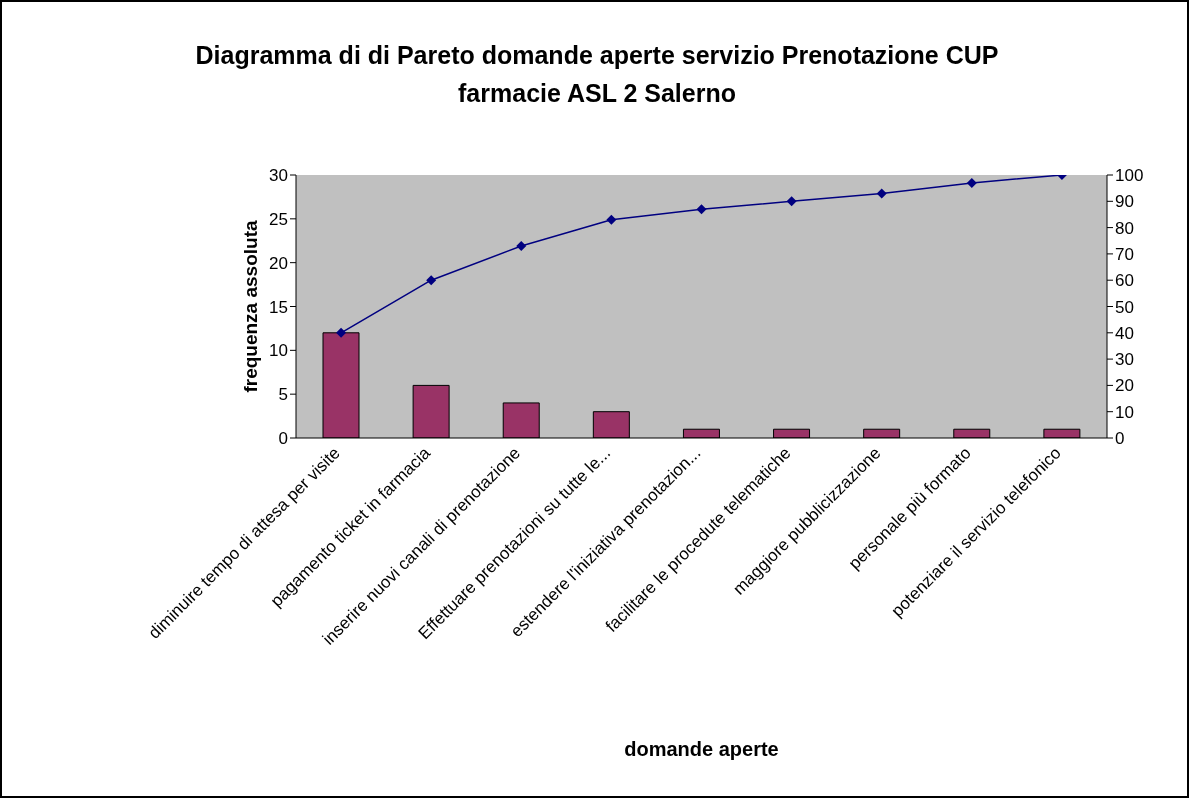 This screenshot has height=798, width=1189. I want to click on y2-tick-label: 50, so click(1124, 307).